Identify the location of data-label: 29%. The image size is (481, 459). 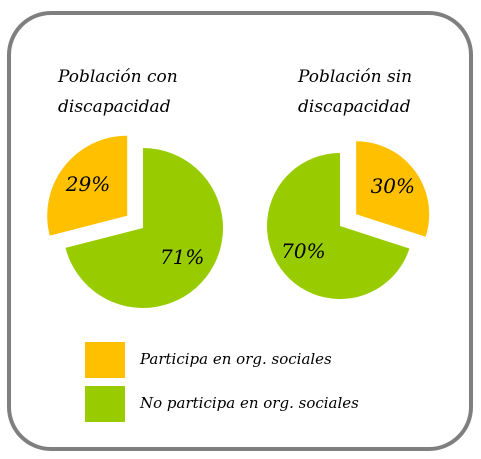
(87, 184).